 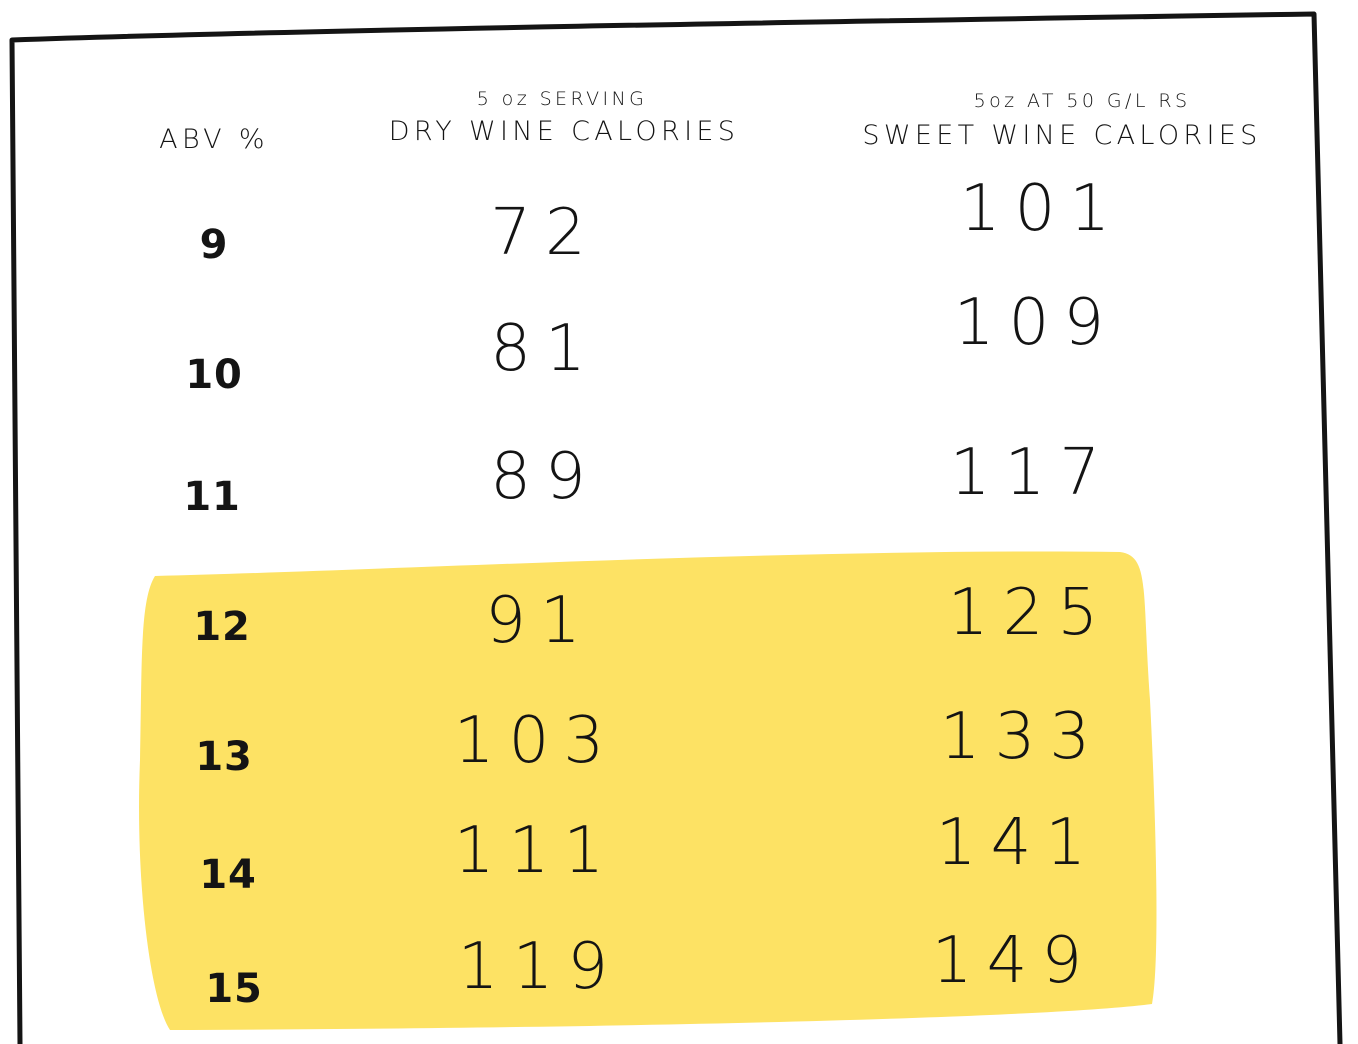 I want to click on dry-calories-cell: 72, so click(x=545, y=233).